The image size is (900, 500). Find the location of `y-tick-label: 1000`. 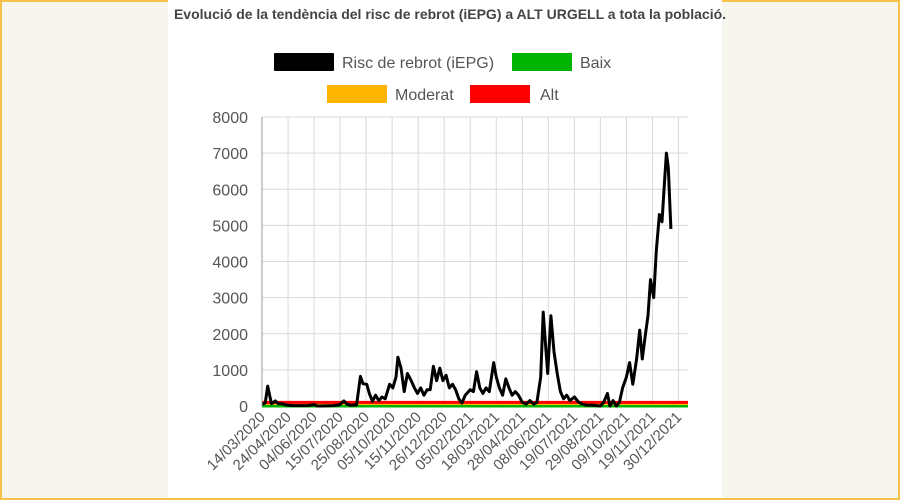

y-tick-label: 1000 is located at coordinates (230, 371).